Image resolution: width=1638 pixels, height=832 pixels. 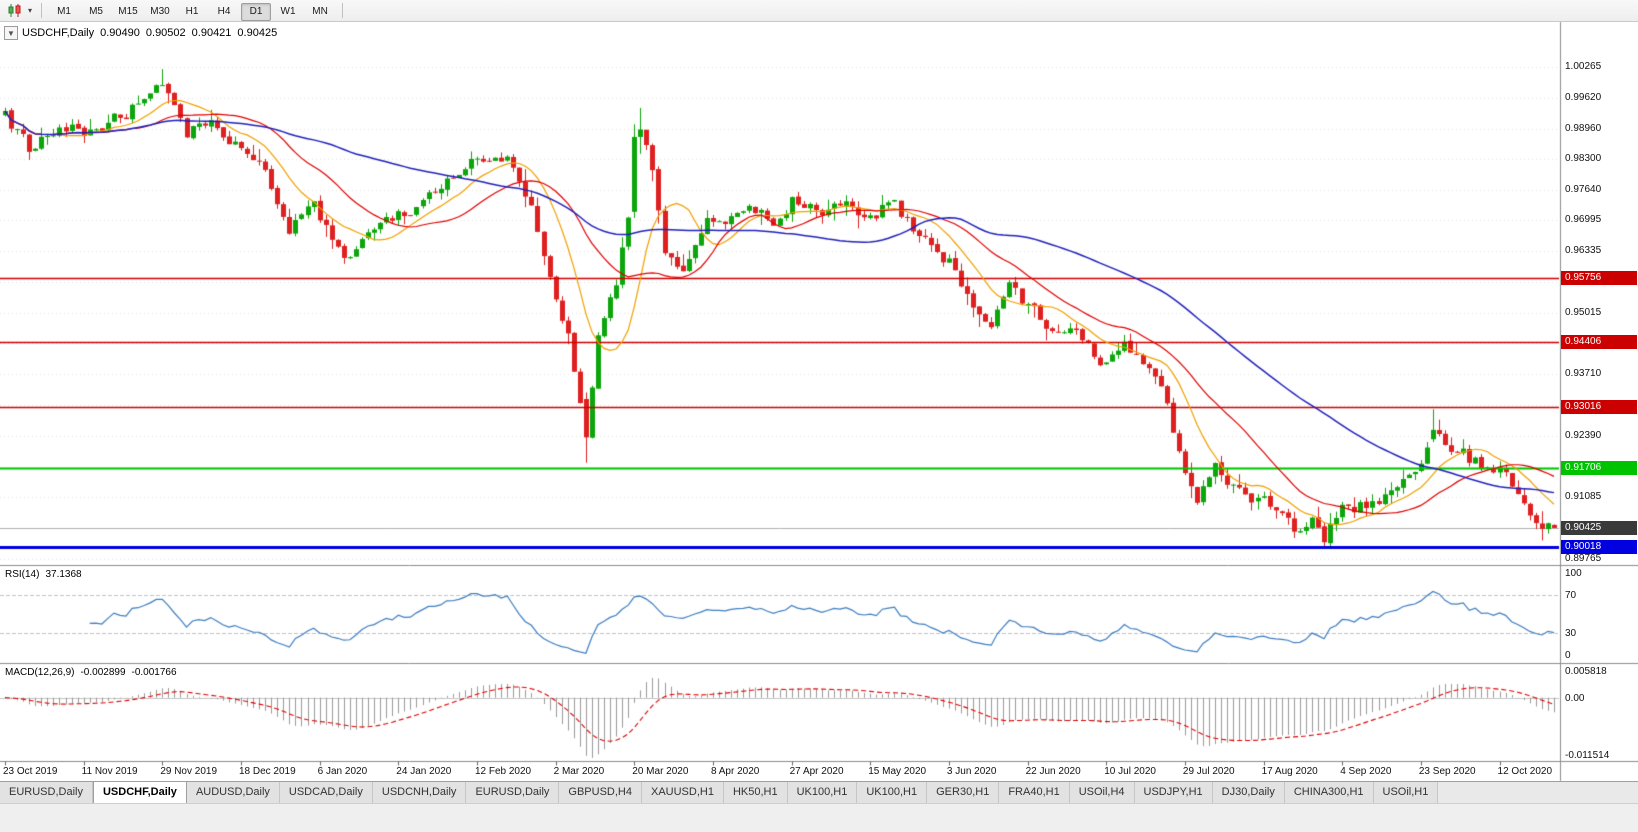 I want to click on chart-tab-FRA40-H1: FRA40,H1, so click(x=1034, y=792).